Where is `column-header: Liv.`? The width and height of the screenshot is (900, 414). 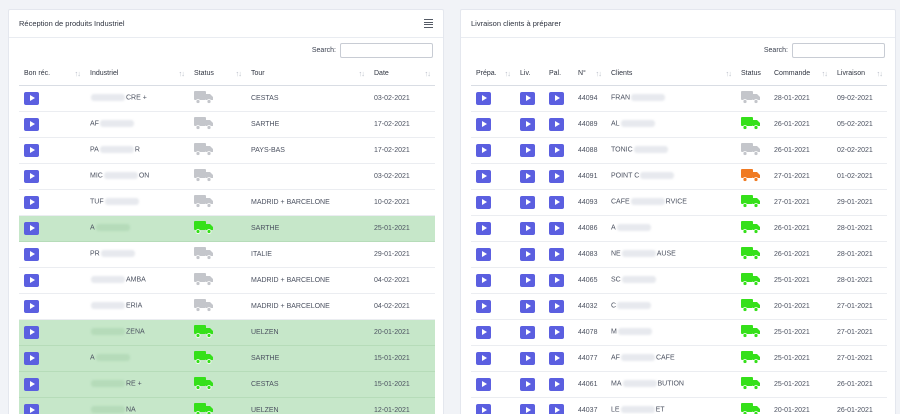
column-header: Liv. is located at coordinates (529, 74).